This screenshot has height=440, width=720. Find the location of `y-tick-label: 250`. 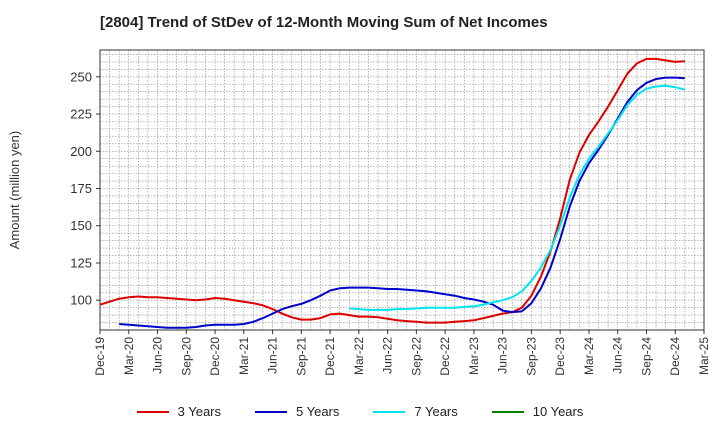

y-tick-label: 250 is located at coordinates (81, 76).